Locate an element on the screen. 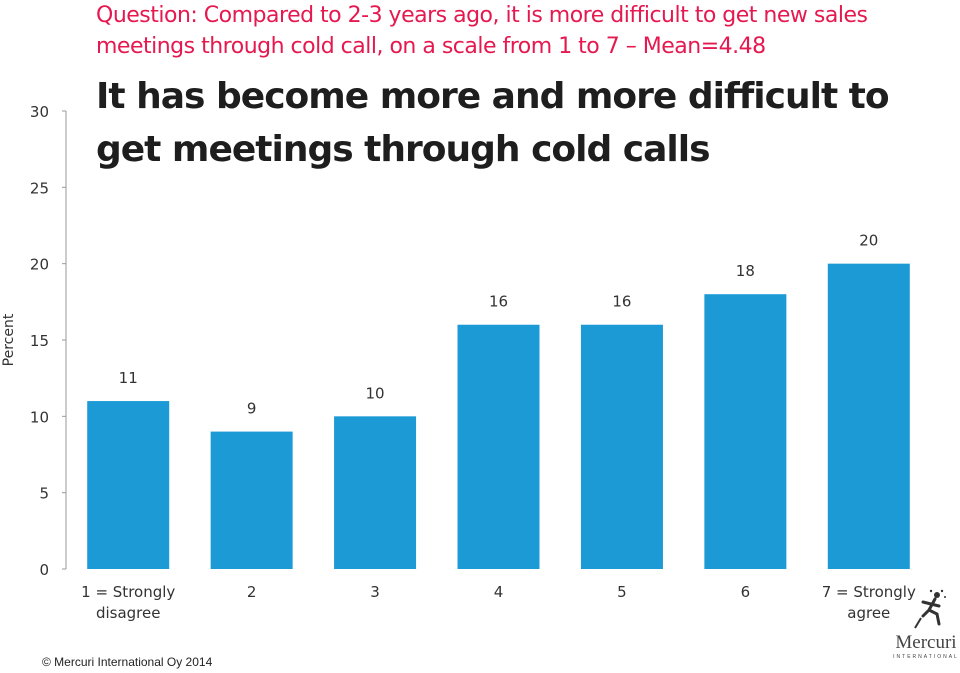 This screenshot has width=960, height=673. x-tick-label: 6 is located at coordinates (746, 592).